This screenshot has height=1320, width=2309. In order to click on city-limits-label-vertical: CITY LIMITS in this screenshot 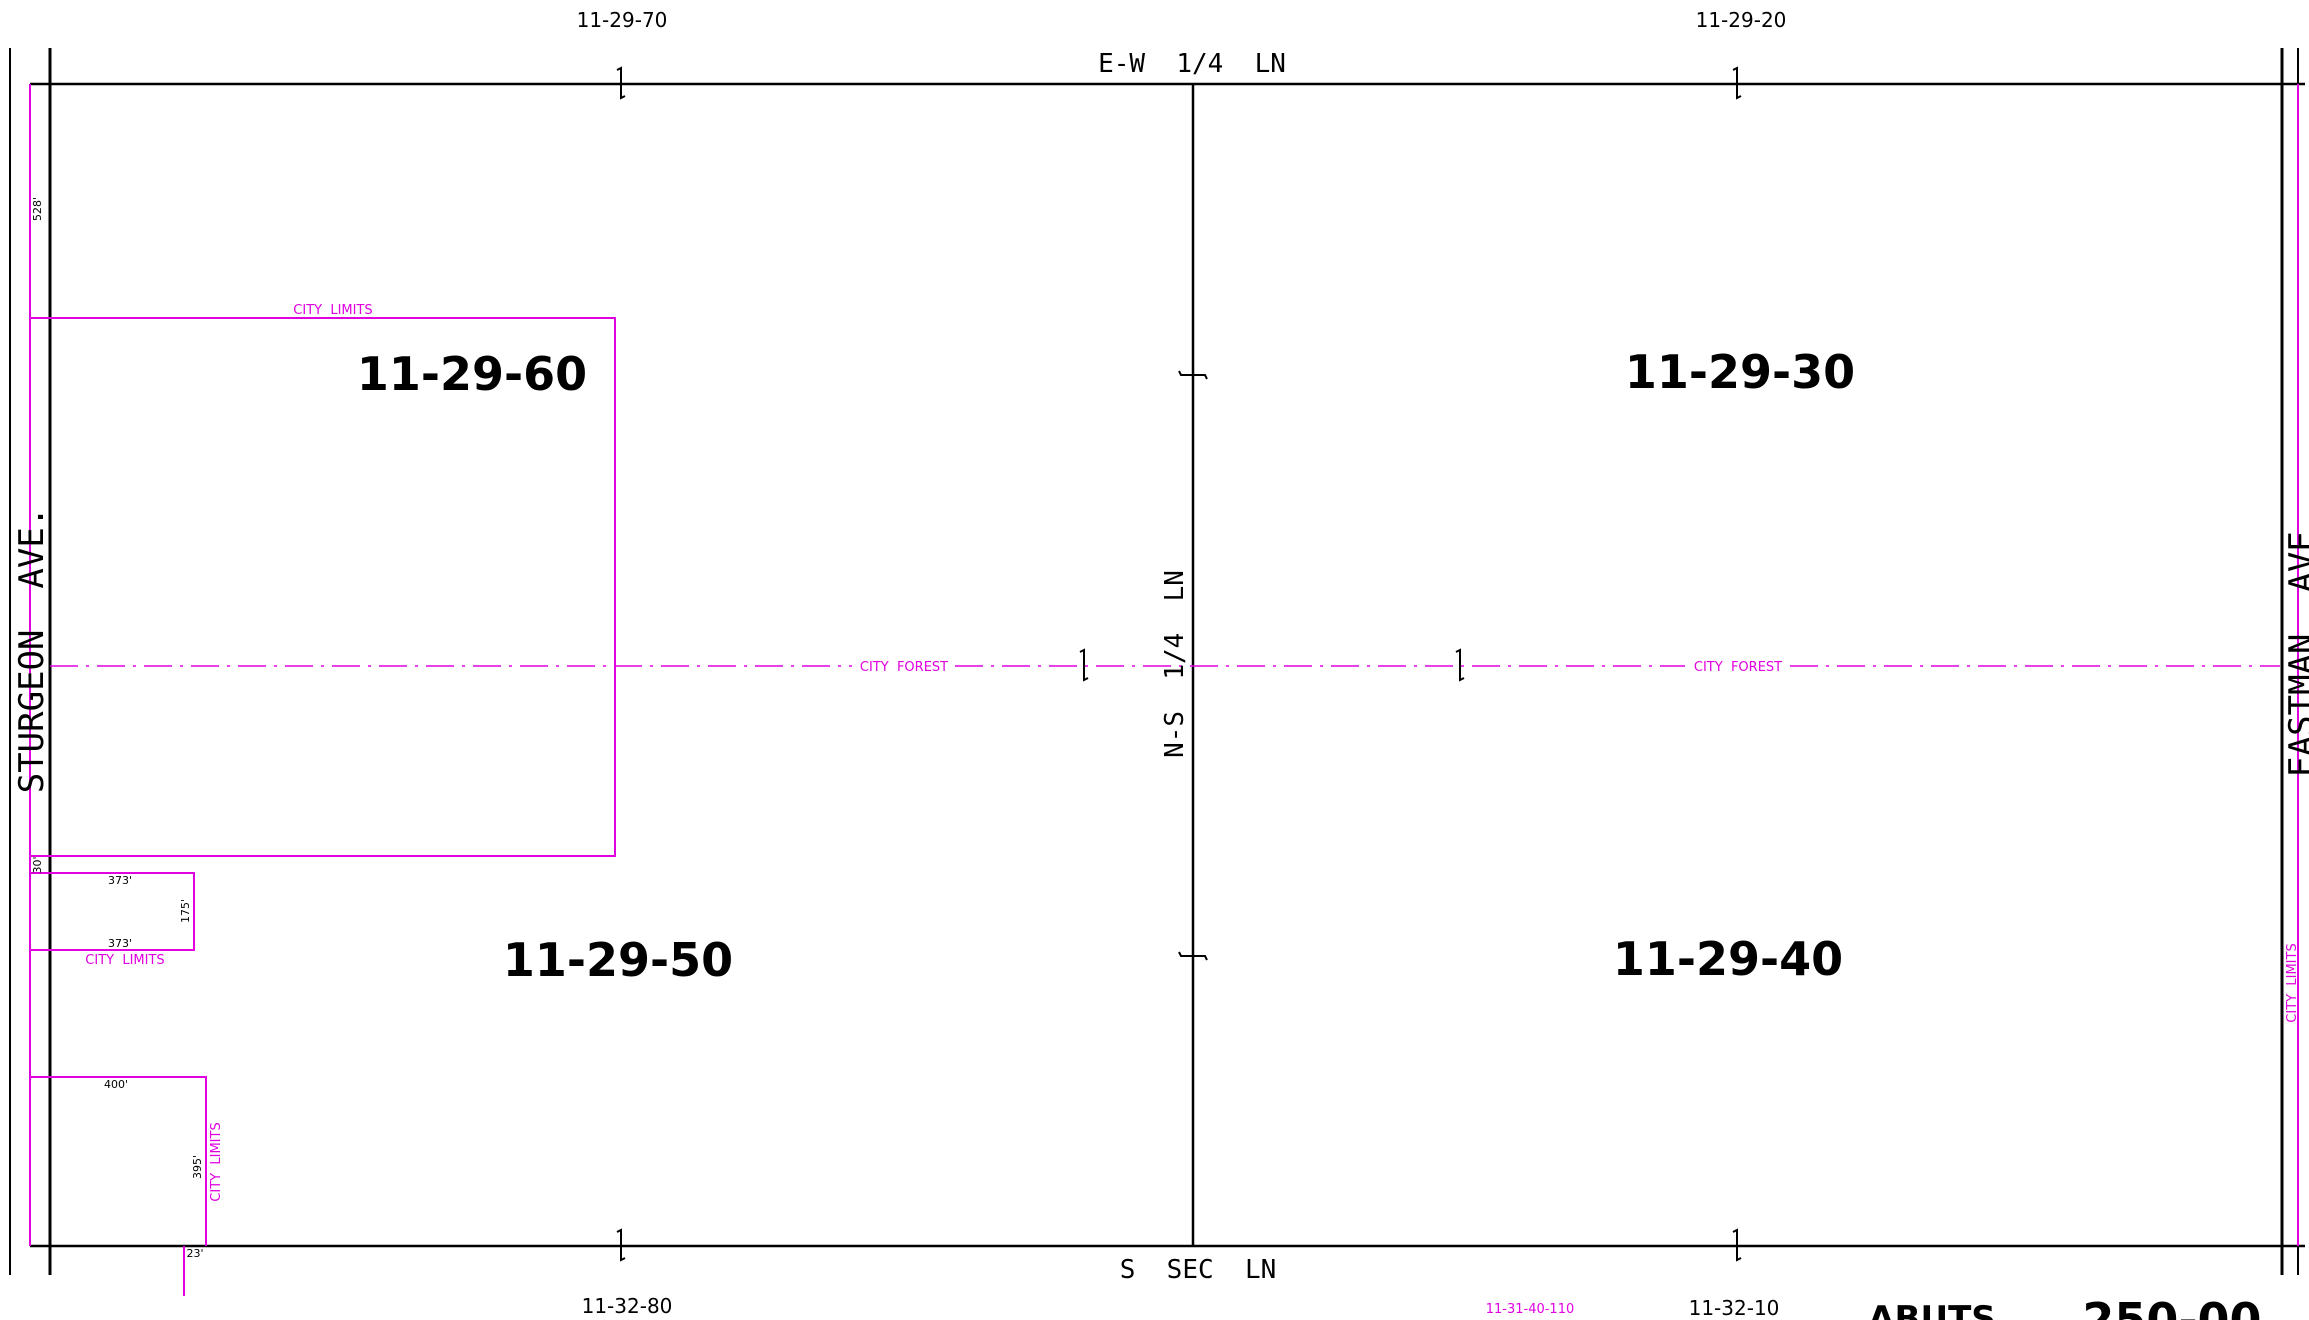, I will do `click(216, 1161)`.